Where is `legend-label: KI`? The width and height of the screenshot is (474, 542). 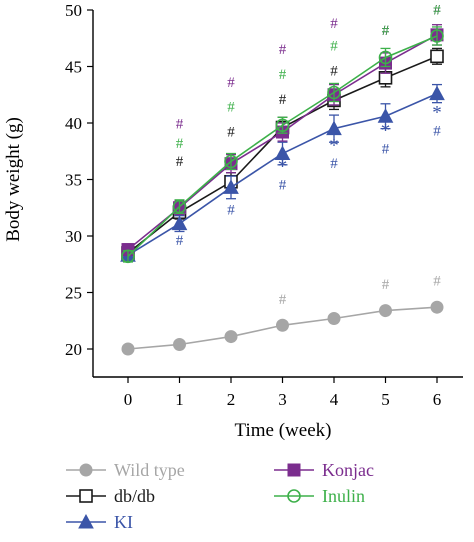 legend-label: KI is located at coordinates (123, 522).